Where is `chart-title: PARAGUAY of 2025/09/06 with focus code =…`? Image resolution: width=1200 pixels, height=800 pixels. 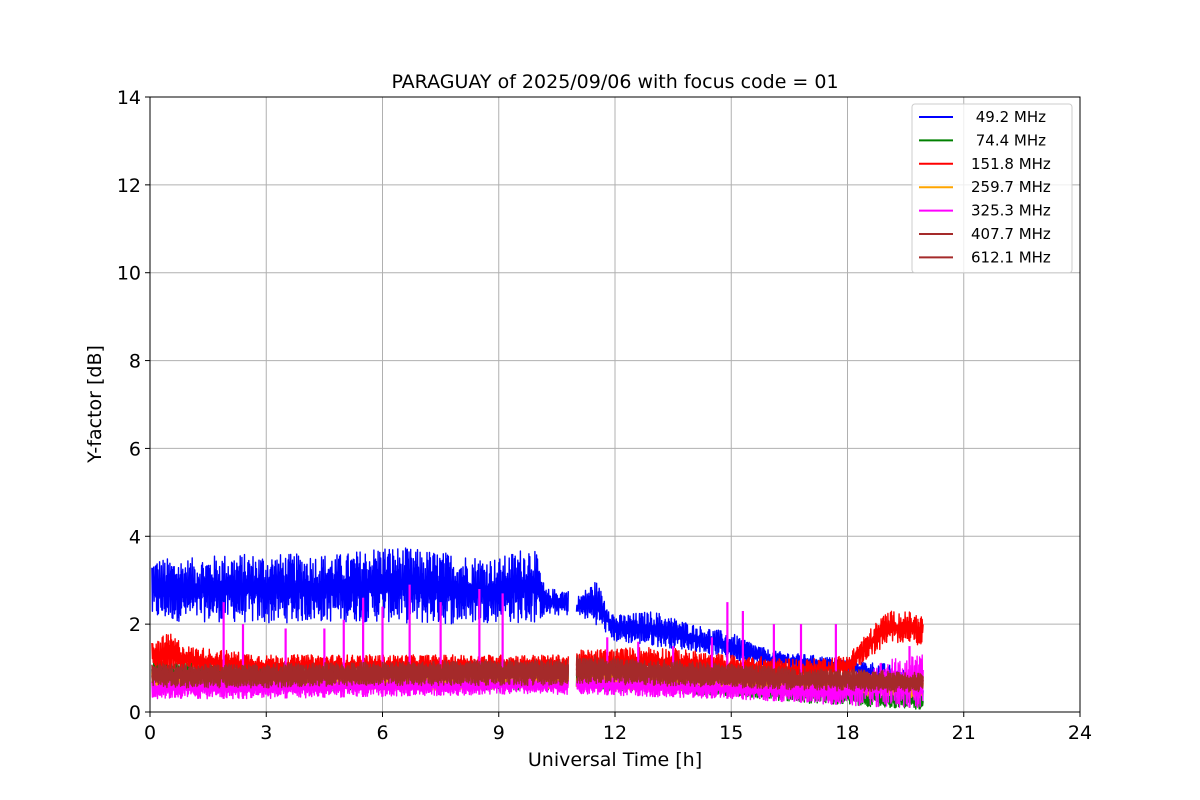 chart-title: PARAGUAY of 2025/09/06 with focus code =… is located at coordinates (614, 82).